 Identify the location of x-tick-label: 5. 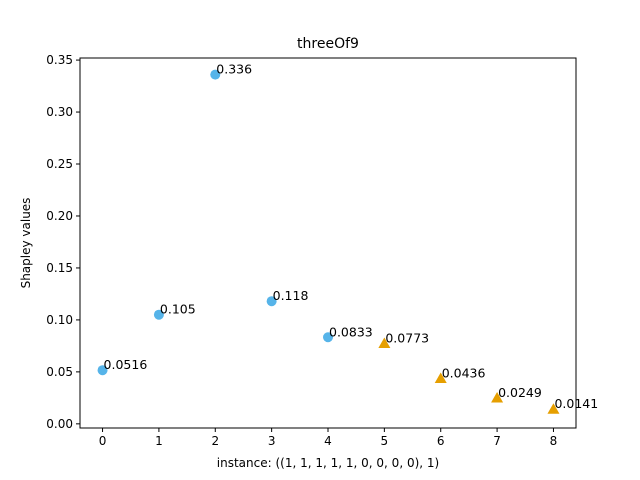
(385, 441).